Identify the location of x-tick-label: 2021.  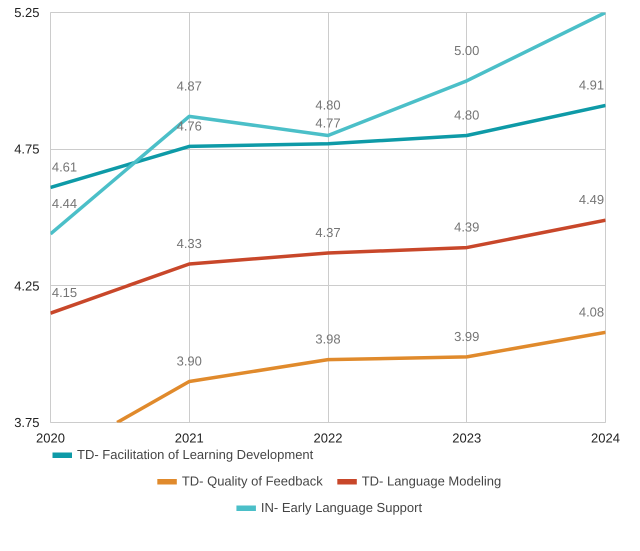
(189, 438).